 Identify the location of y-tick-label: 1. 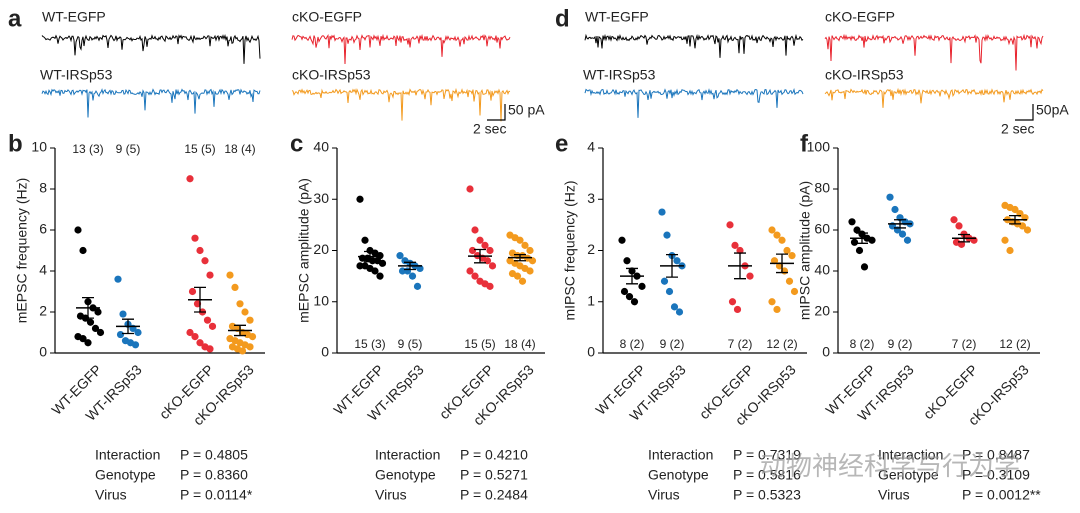
(591, 300).